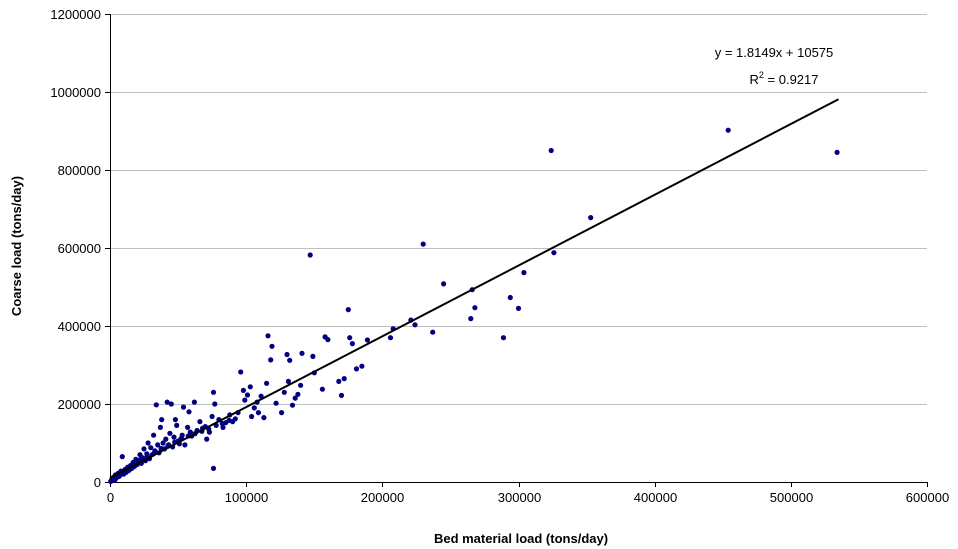  I want to click on x-tick-label-2: 200000, so click(382, 497).